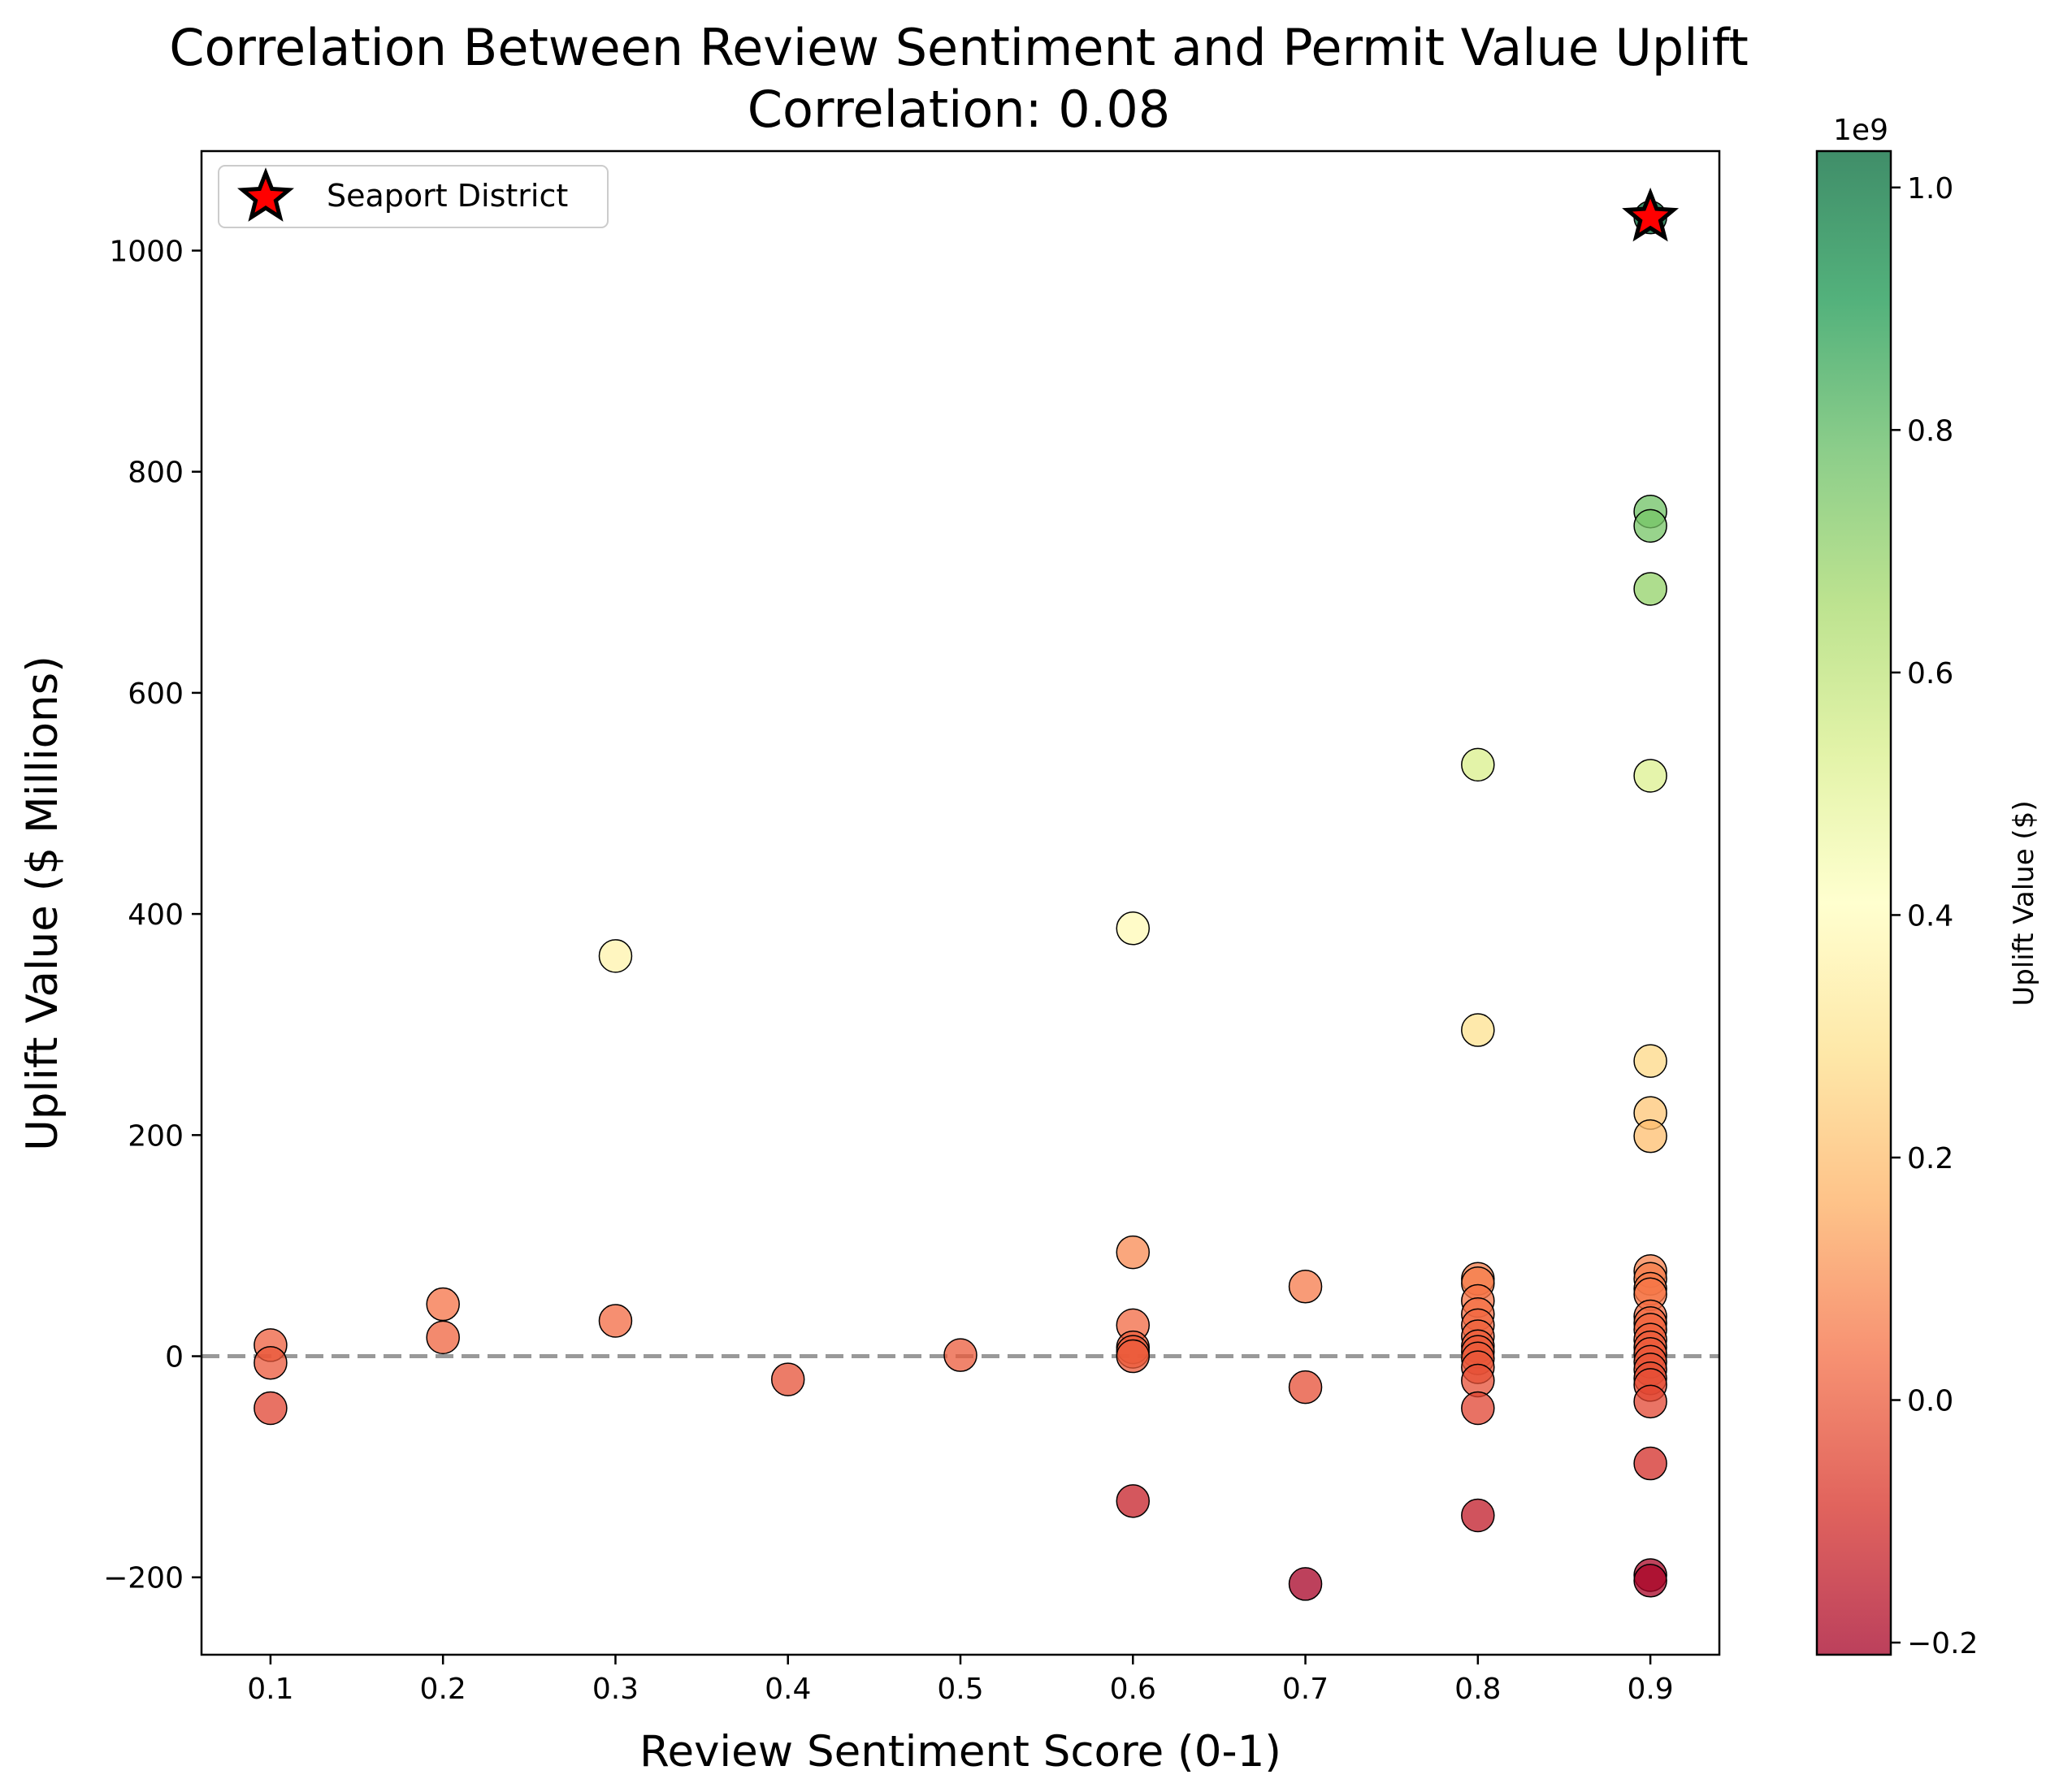 The width and height of the screenshot is (2059, 1792). Describe the element at coordinates (1930, 431) in the screenshot. I see `colorbar-tick-label: 0.8` at that location.